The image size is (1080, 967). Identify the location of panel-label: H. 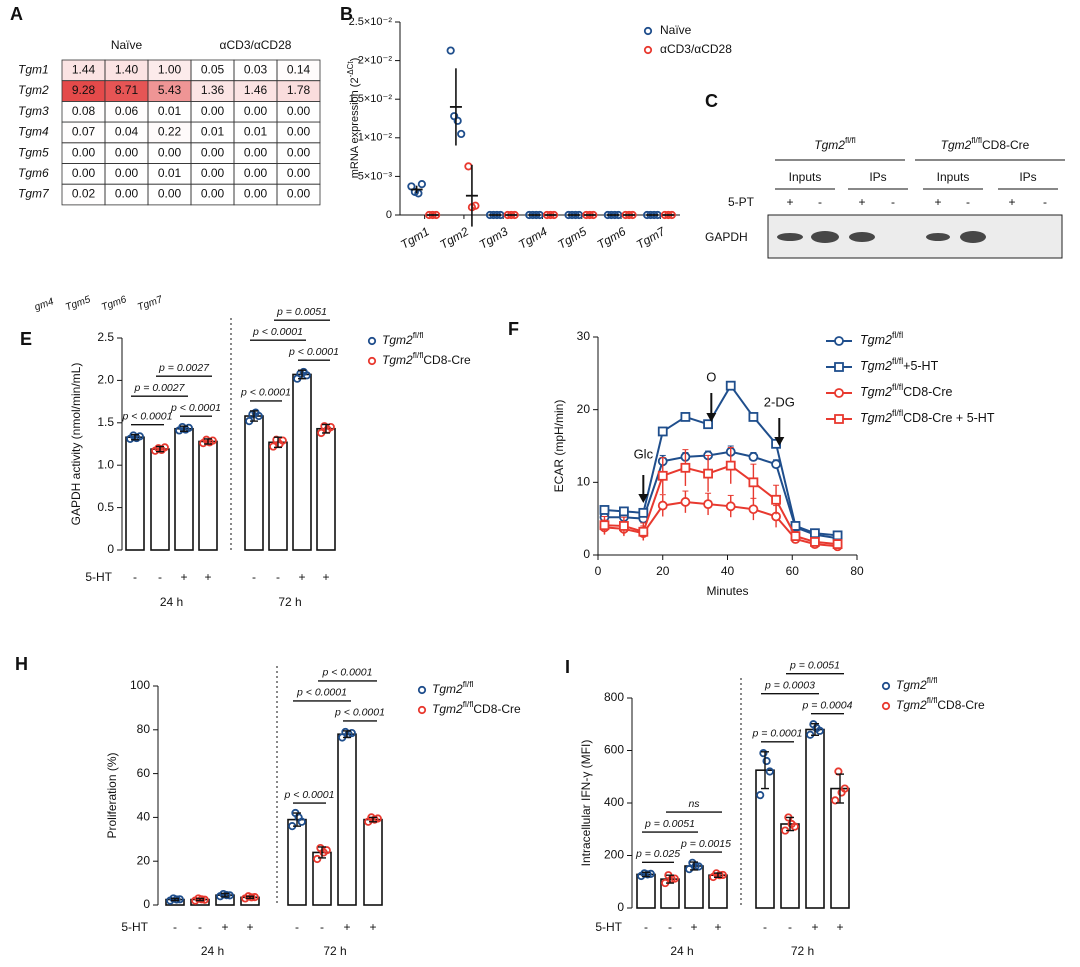
(21, 664).